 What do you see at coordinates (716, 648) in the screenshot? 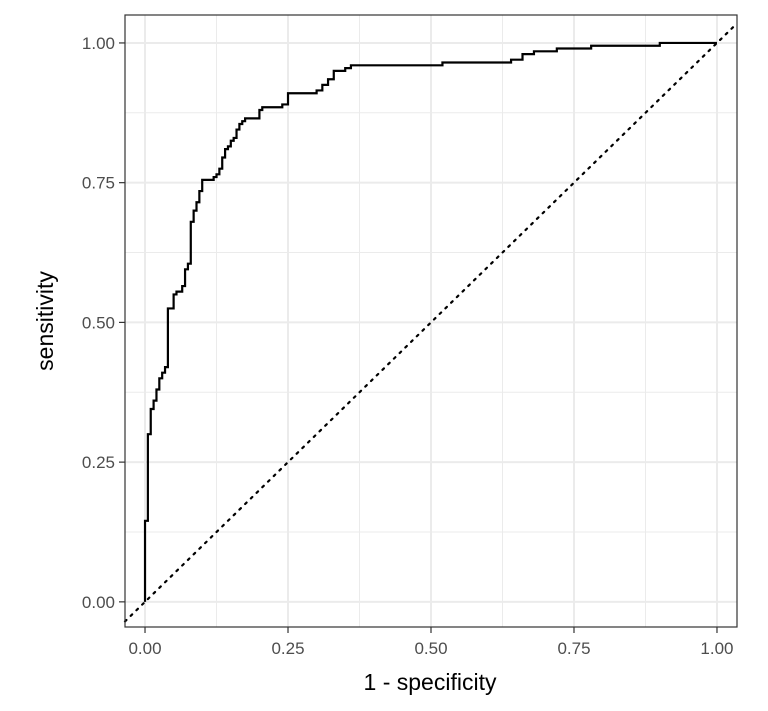
I see `x-tick-label: 1.00` at bounding box center [716, 648].